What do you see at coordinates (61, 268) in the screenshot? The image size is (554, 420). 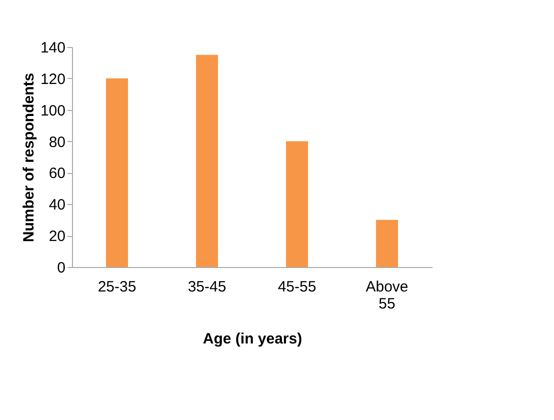 I see `y-tick-label: 0` at bounding box center [61, 268].